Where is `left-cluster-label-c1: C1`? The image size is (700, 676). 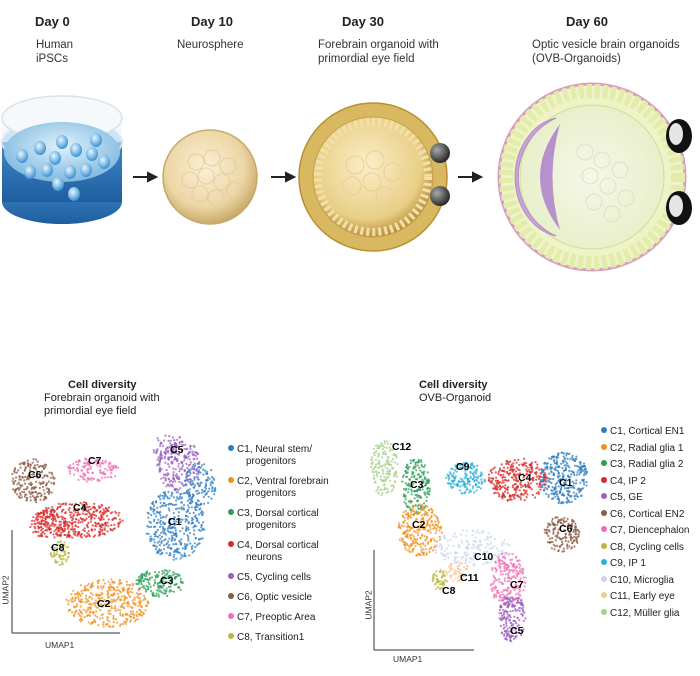
left-cluster-label-c1: C1 is located at coordinates (175, 522).